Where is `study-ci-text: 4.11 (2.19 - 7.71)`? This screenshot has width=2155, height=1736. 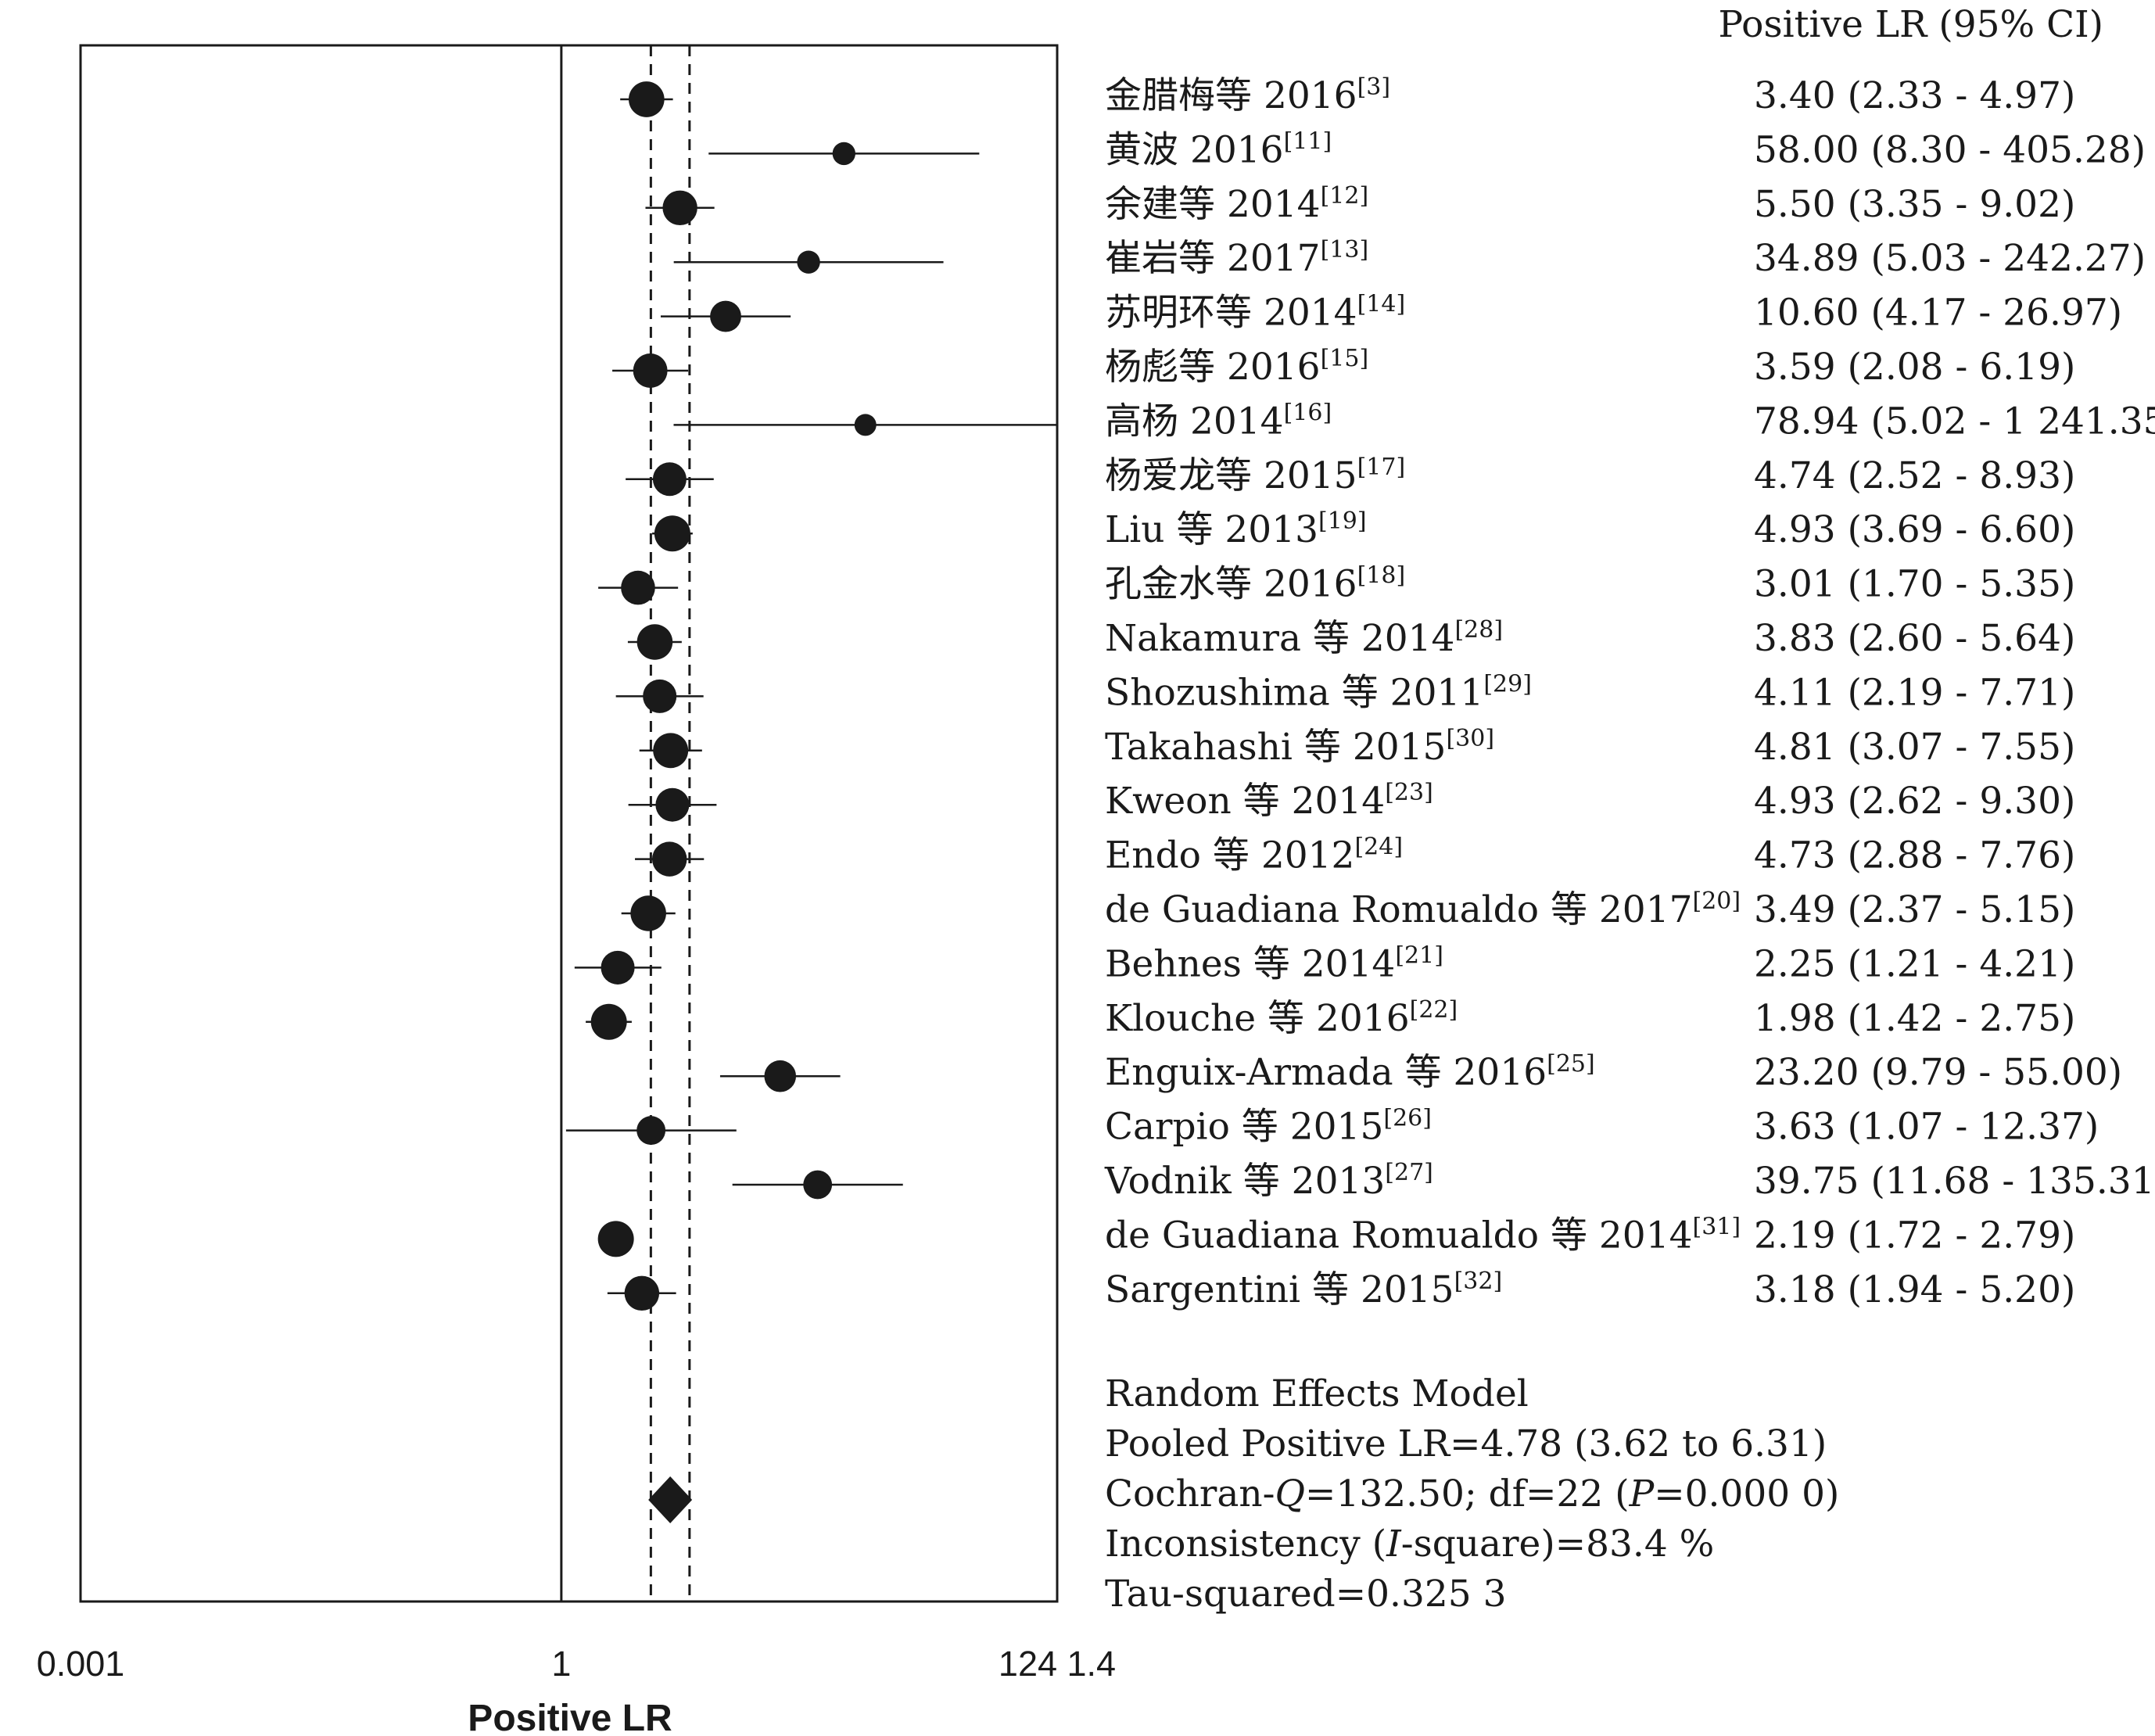
study-ci-text: 4.11 (2.19 - 7.71) is located at coordinates (1915, 692).